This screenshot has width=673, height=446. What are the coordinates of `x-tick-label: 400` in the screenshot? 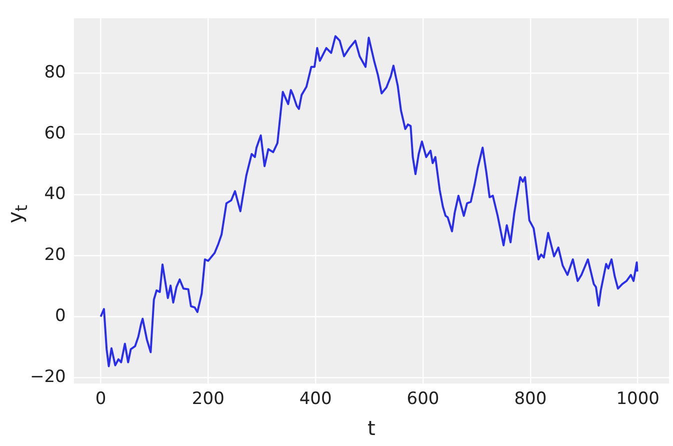 It's located at (315, 399).